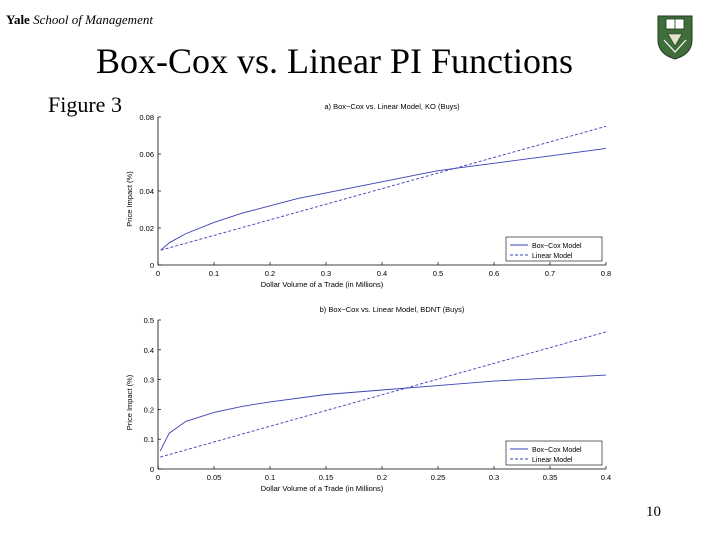 This screenshot has height=540, width=720. Describe the element at coordinates (149, 409) in the screenshot. I see `y-tick-label: 0.2` at that location.